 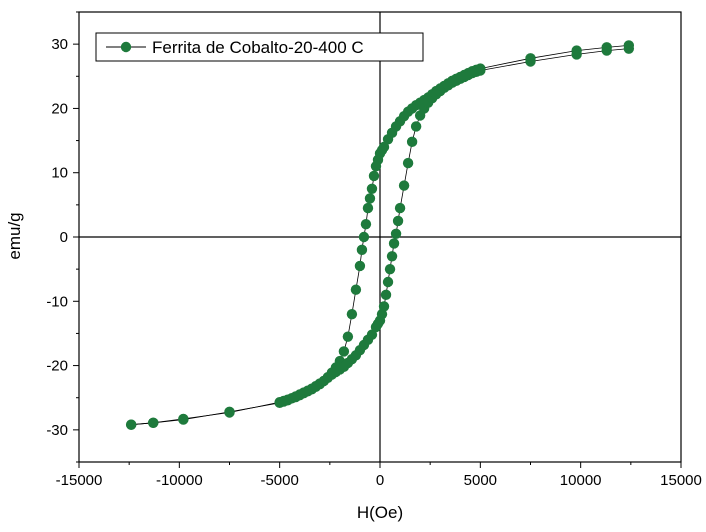 What do you see at coordinates (59, 44) in the screenshot?
I see `y-tick-label: 30` at bounding box center [59, 44].